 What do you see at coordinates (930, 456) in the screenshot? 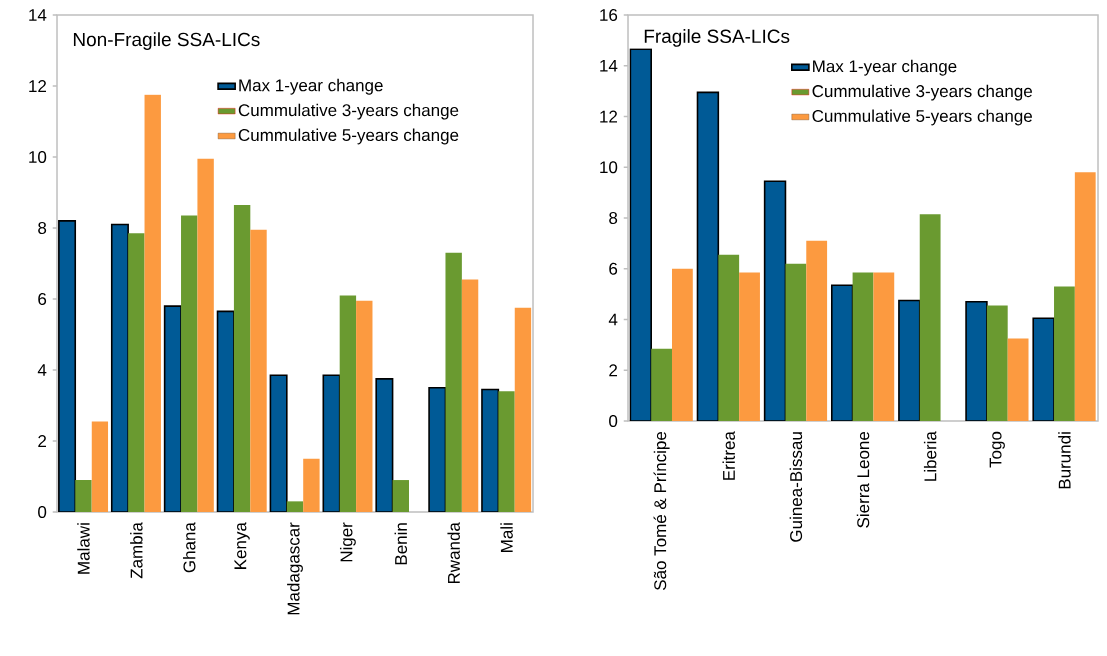
I see `x-tick-label: Liberia` at bounding box center [930, 456].